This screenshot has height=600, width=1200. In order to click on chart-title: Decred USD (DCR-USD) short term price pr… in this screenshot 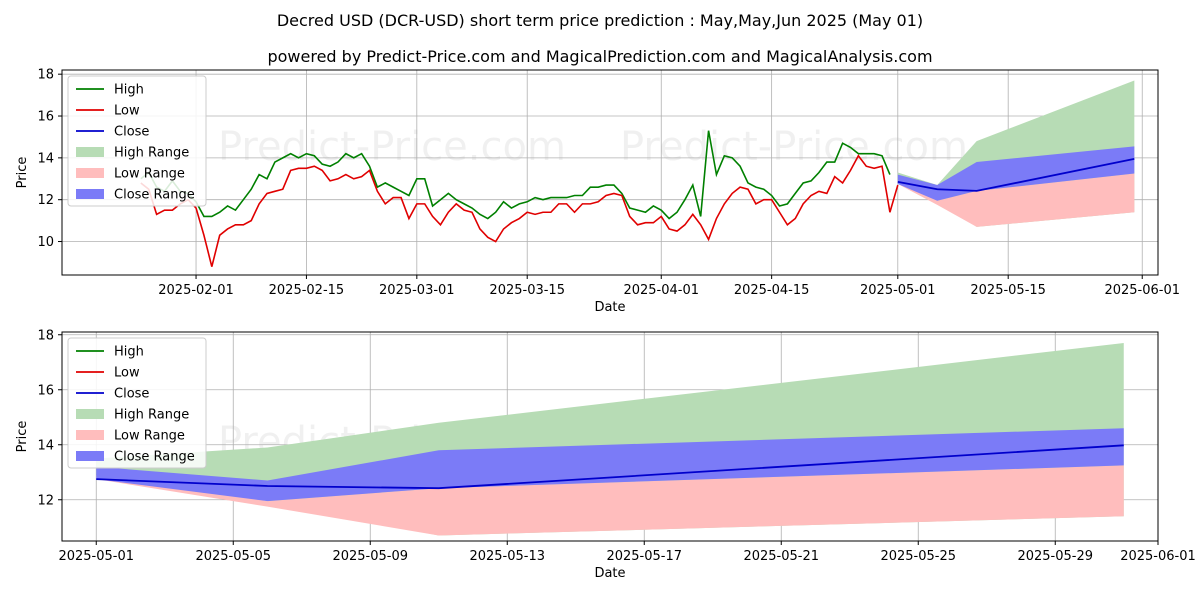, I will do `click(600, 20)`.